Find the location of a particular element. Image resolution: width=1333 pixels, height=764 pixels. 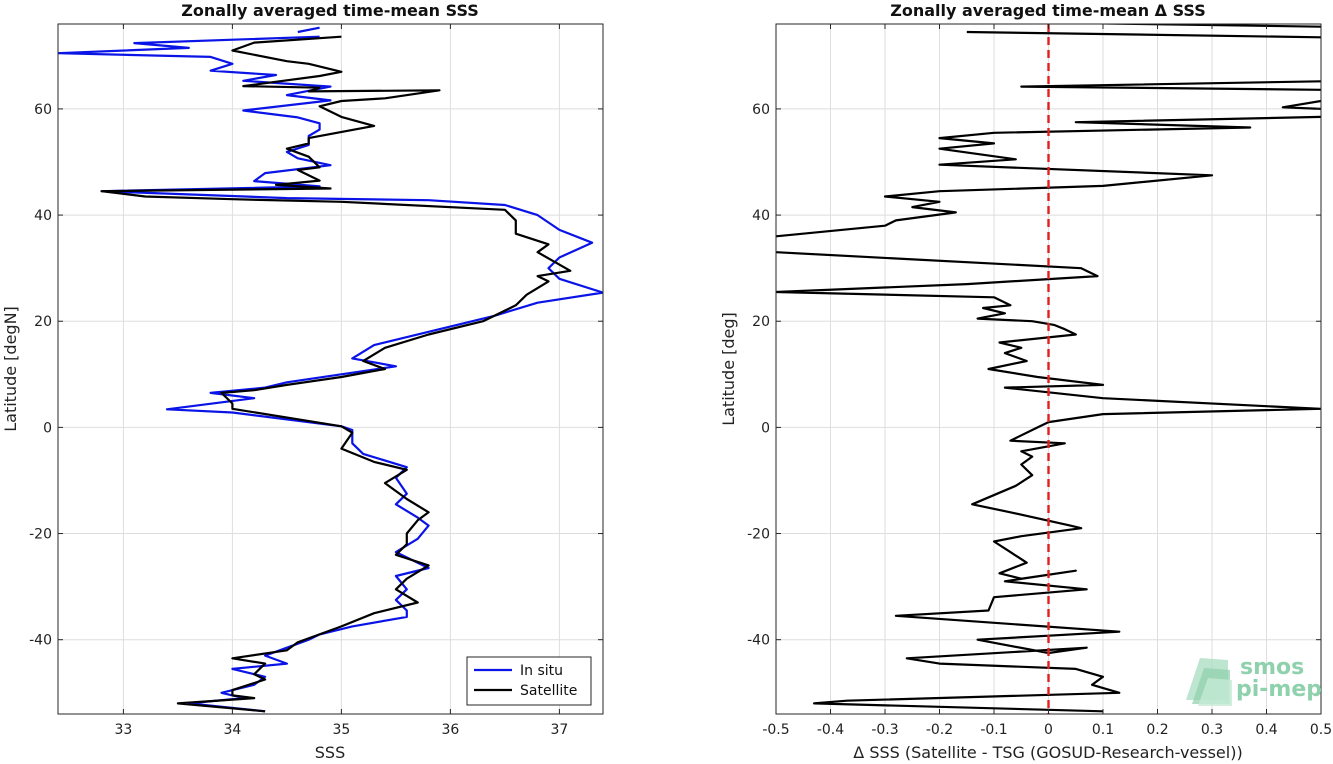

x-tick-label: 0.3 is located at coordinates (1212, 730).